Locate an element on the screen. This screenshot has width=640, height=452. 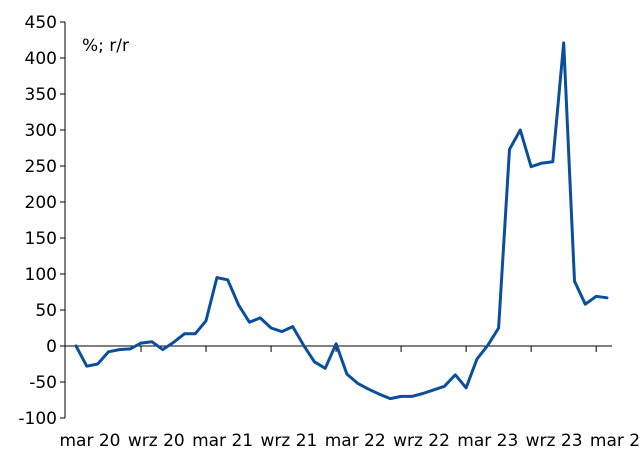
x-tick-label: wrz 22 is located at coordinates (421, 441).